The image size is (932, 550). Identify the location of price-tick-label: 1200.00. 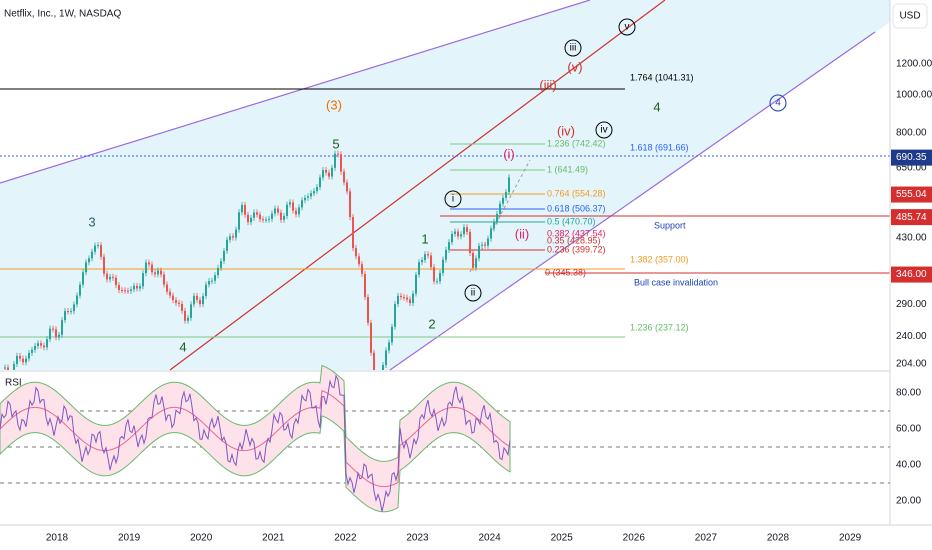
(914, 64).